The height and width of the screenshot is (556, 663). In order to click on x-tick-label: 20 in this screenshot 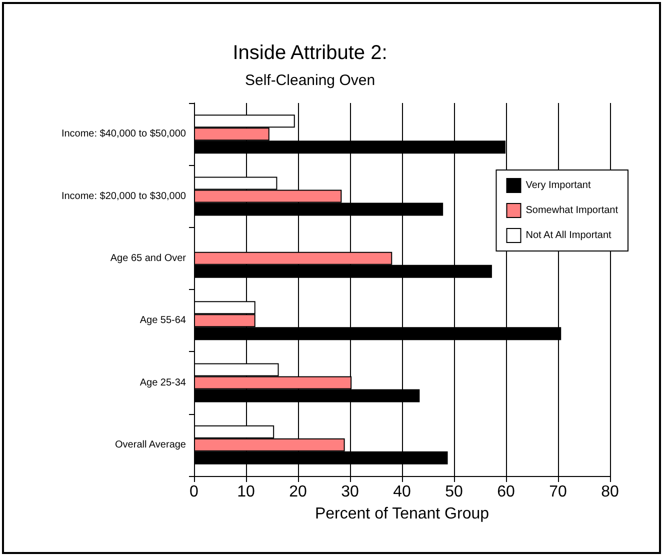, I will do `click(298, 492)`.